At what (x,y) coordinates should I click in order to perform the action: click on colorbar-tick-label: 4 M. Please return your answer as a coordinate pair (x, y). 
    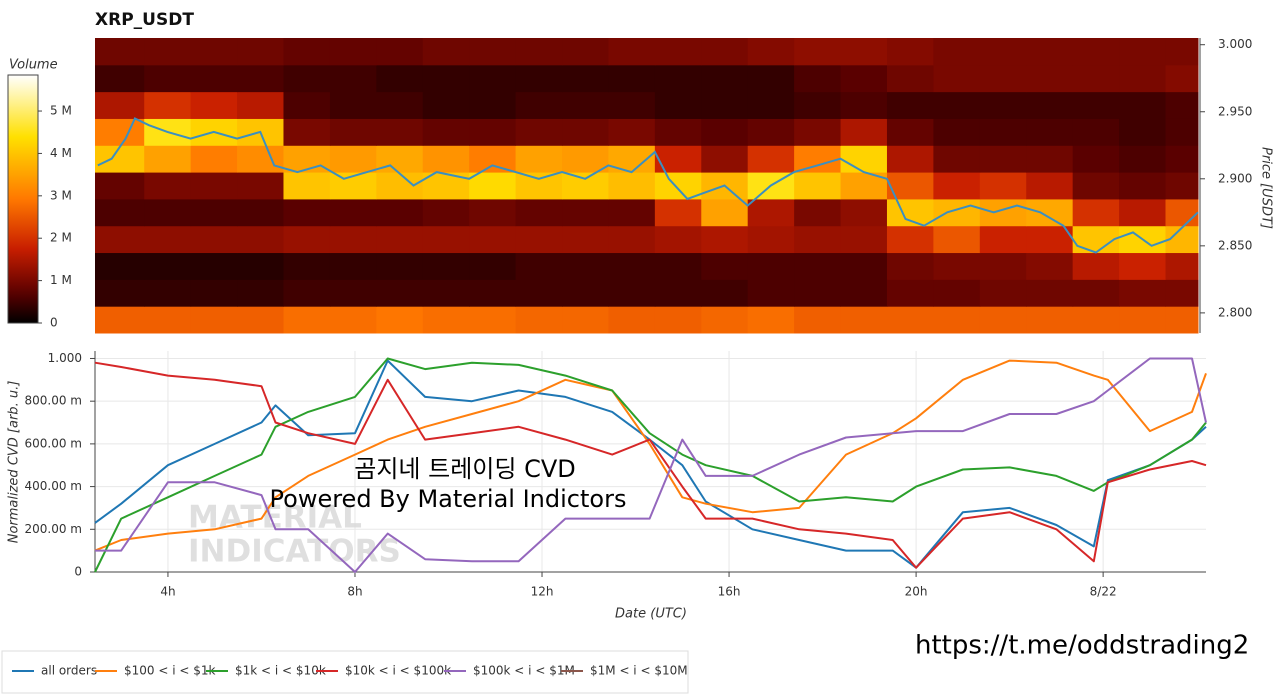
    Looking at the image, I should click on (61, 153).